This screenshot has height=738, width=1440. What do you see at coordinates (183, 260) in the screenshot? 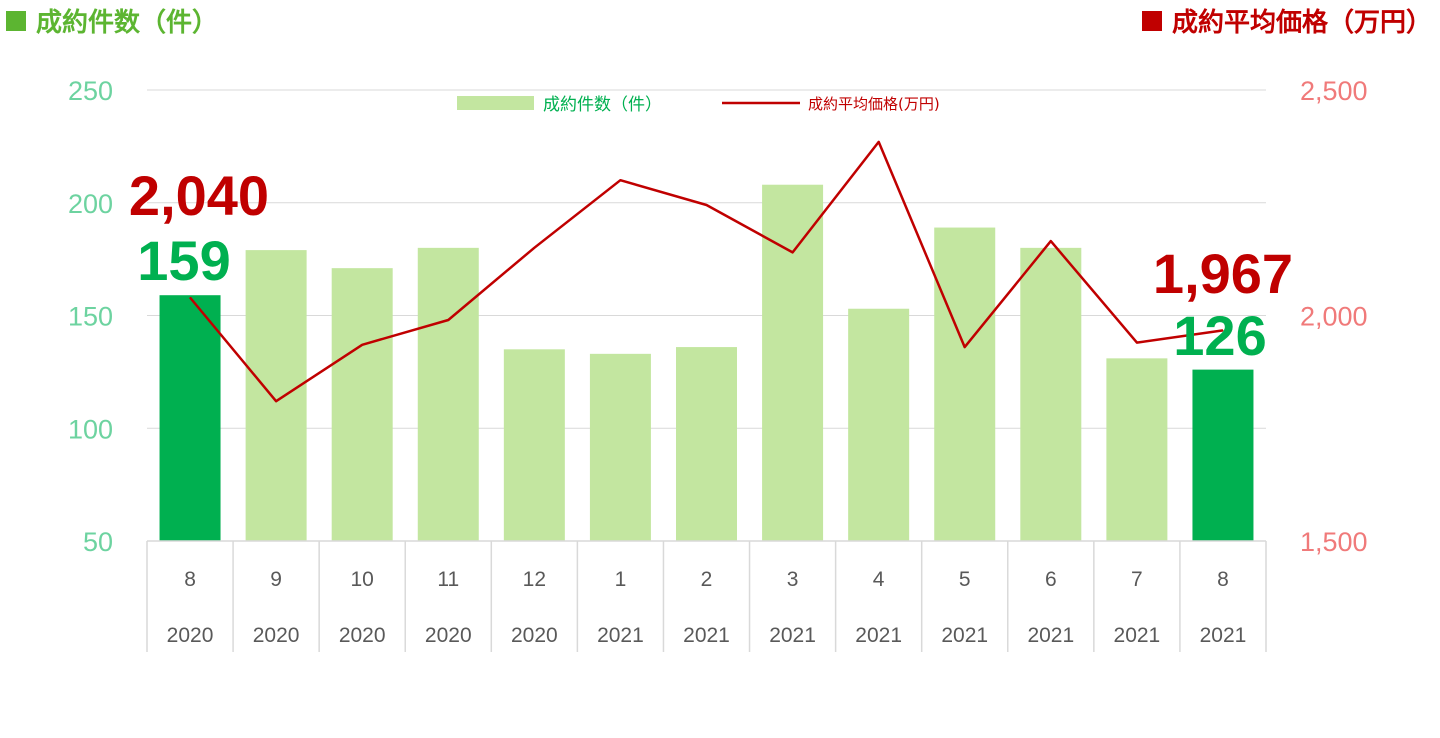
I see `annotation-first-count: 159` at bounding box center [183, 260].